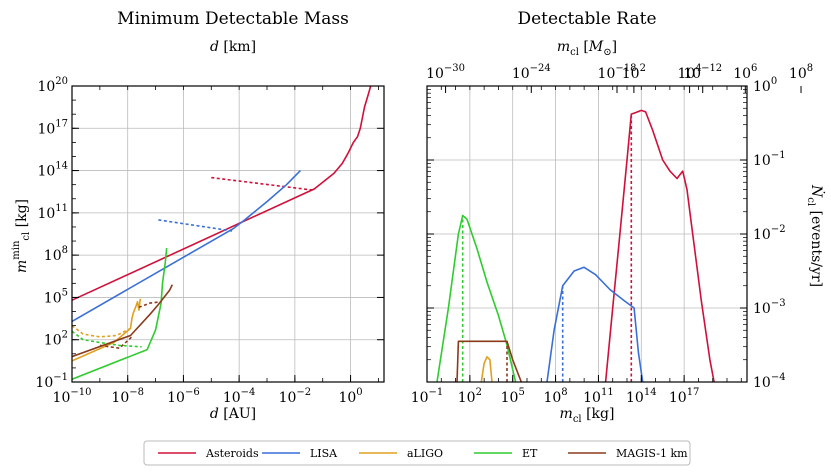 The image size is (831, 472). Describe the element at coordinates (634, 72) in the screenshot. I see `top-tick-label: 10²` at that location.